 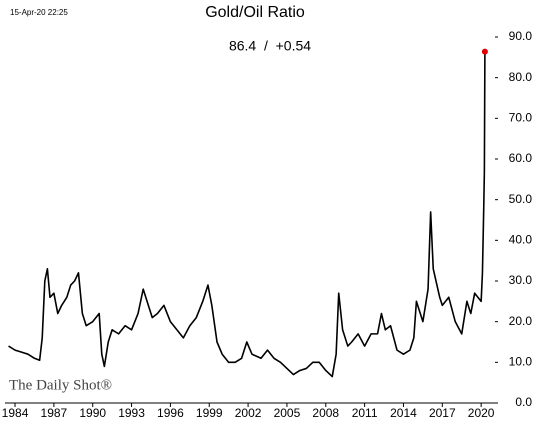 I want to click on y-tick-label: 10.0, so click(x=521, y=362).